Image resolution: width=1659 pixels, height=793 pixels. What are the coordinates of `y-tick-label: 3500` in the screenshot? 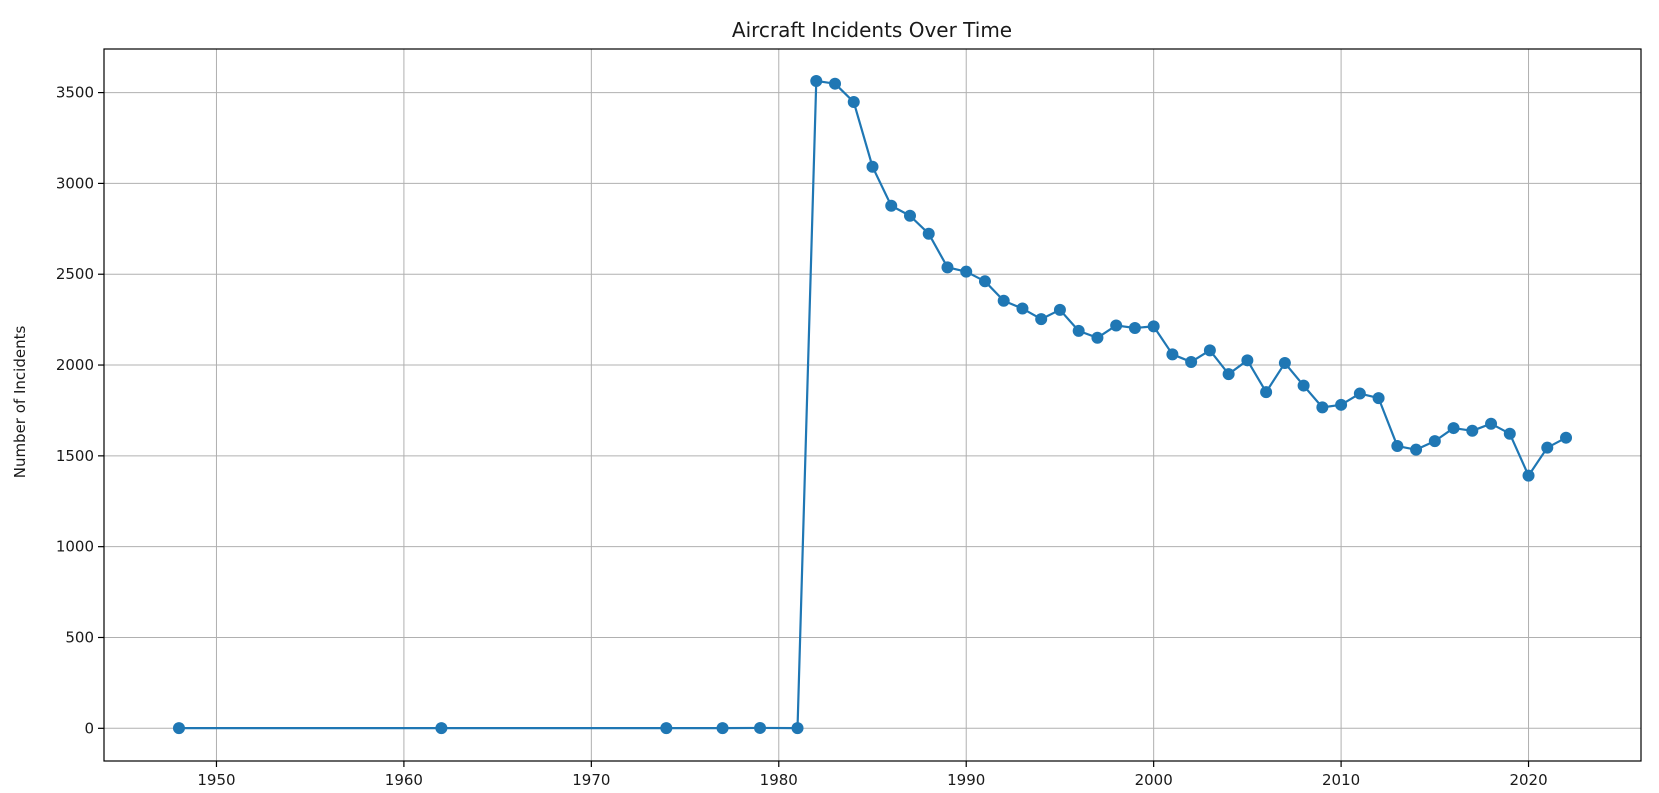 It's located at (75, 93).